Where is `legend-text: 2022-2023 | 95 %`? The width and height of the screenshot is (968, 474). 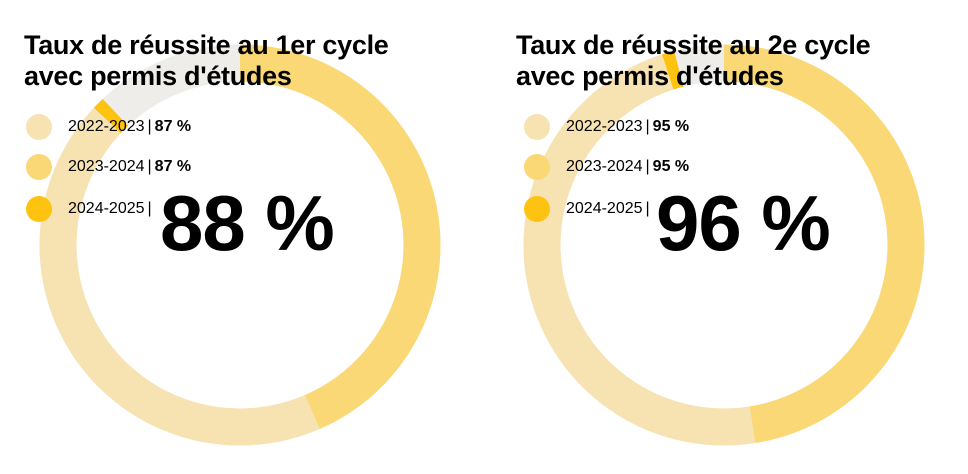 legend-text: 2022-2023 | 95 % is located at coordinates (627, 127).